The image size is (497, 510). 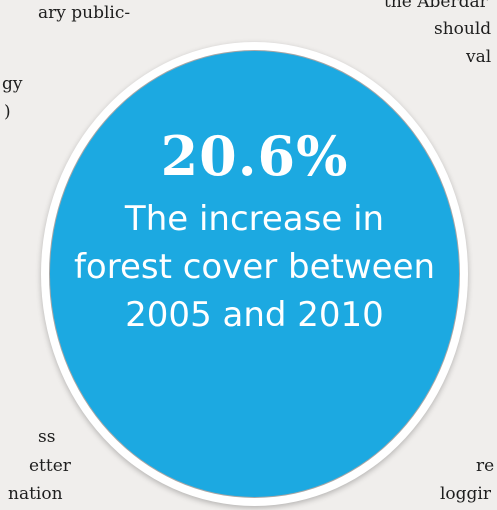 What do you see at coordinates (254, 156) in the screenshot?
I see `stat-value: 20.6%` at bounding box center [254, 156].